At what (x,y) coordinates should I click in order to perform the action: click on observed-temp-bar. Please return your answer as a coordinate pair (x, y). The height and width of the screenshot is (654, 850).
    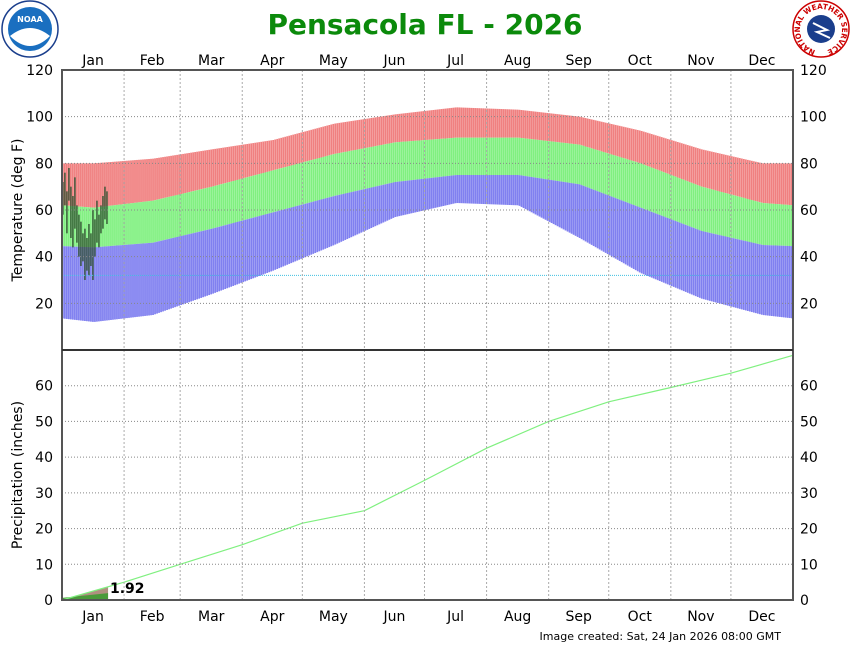
    Looking at the image, I should click on (75, 203).